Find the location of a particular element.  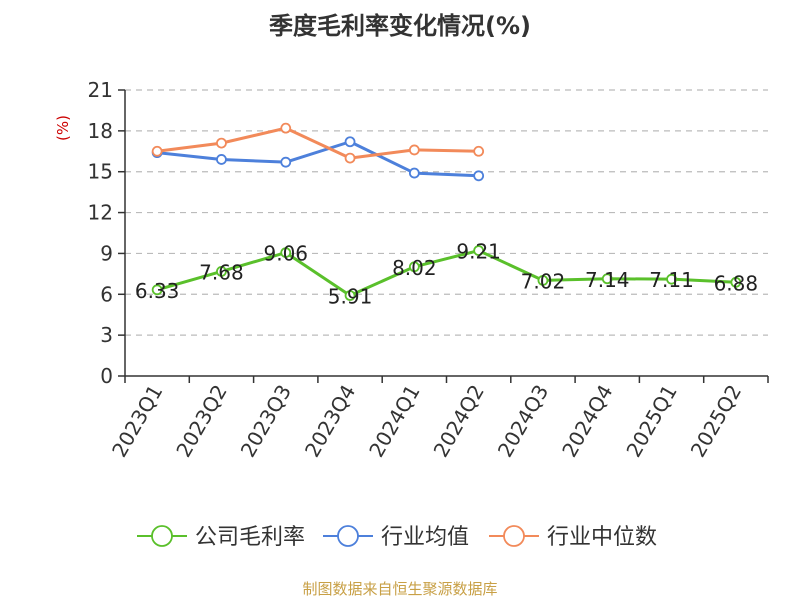

data-label: 9.21 is located at coordinates (478, 252).